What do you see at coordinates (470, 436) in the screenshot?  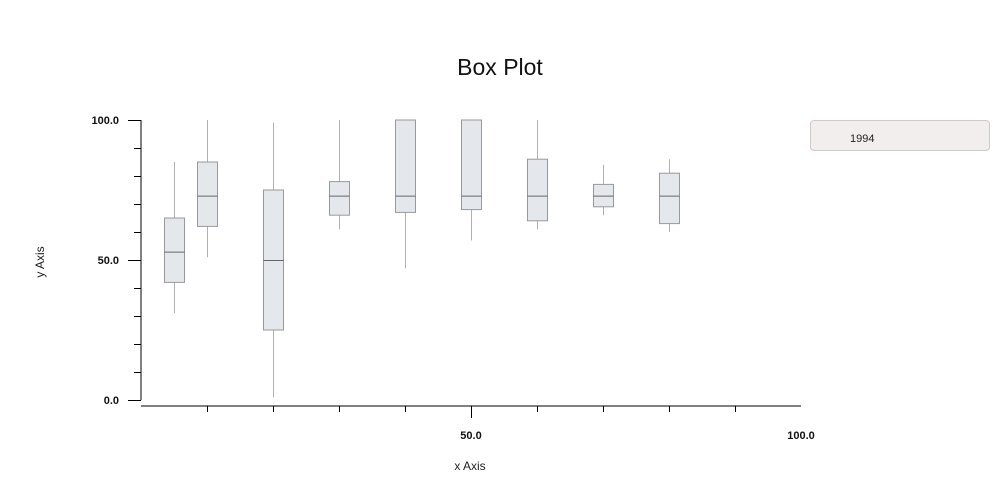 I see `x-tick-label: 50.0` at bounding box center [470, 436].